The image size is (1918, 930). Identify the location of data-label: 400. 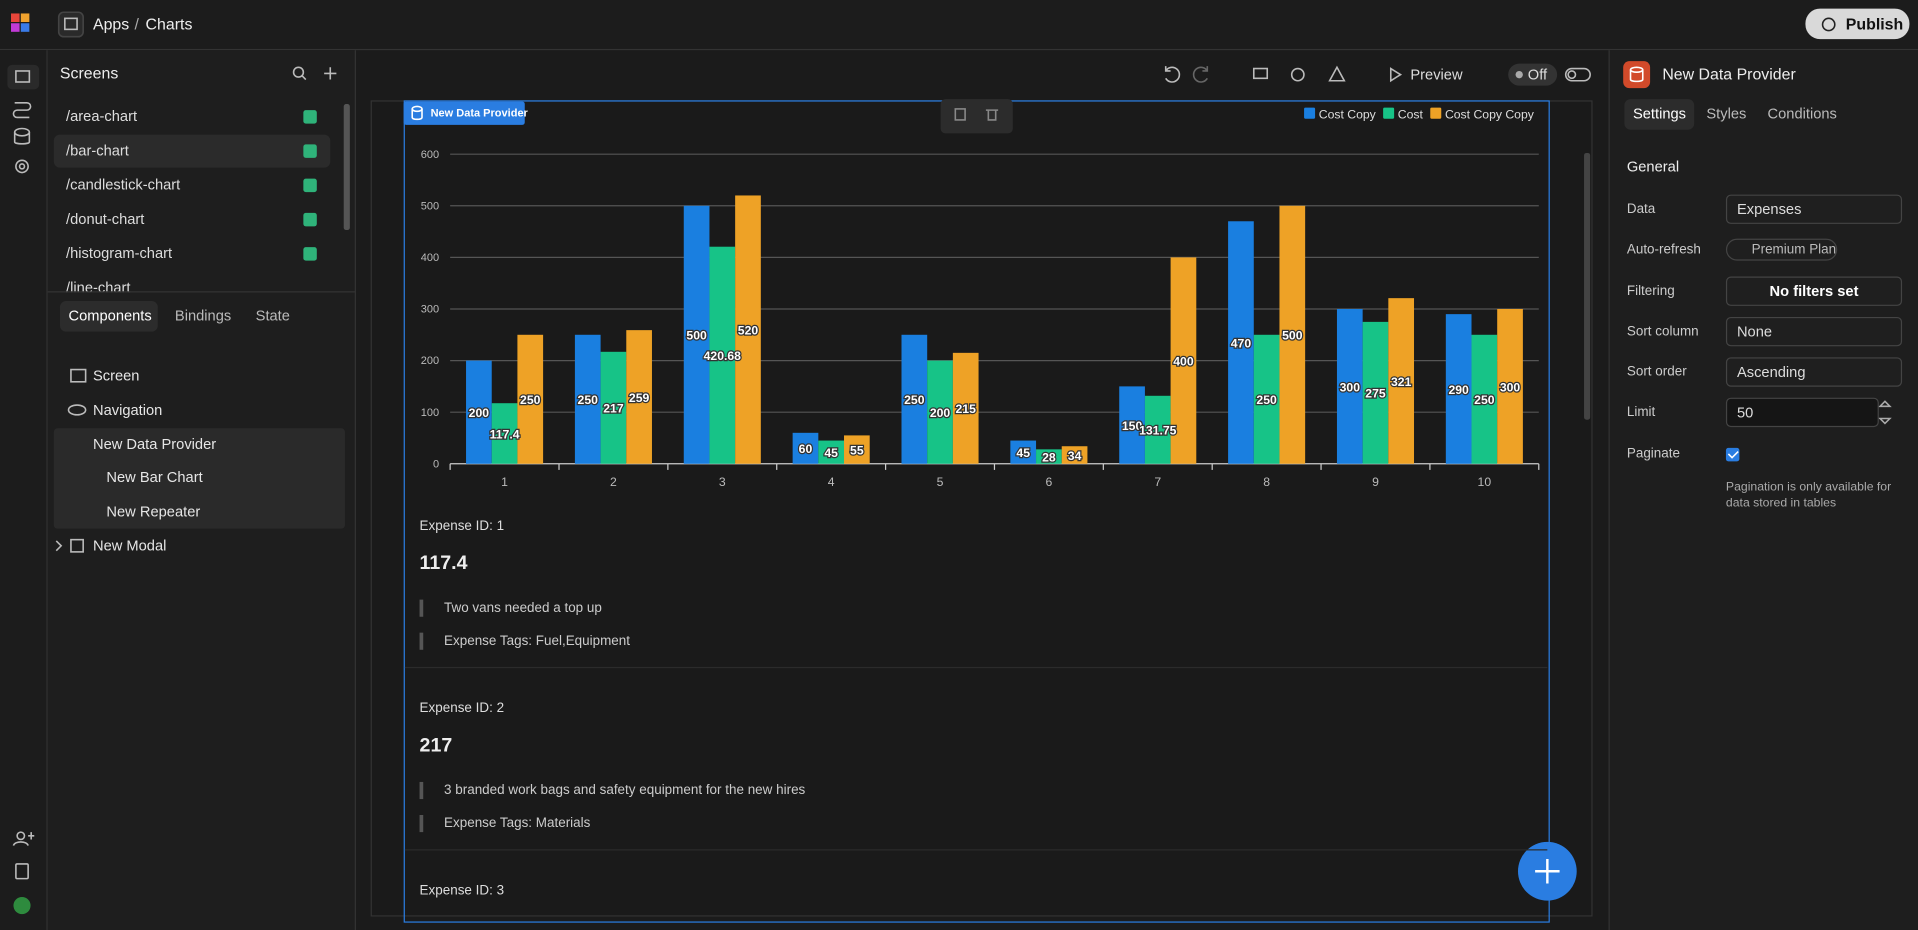
(1183, 361).